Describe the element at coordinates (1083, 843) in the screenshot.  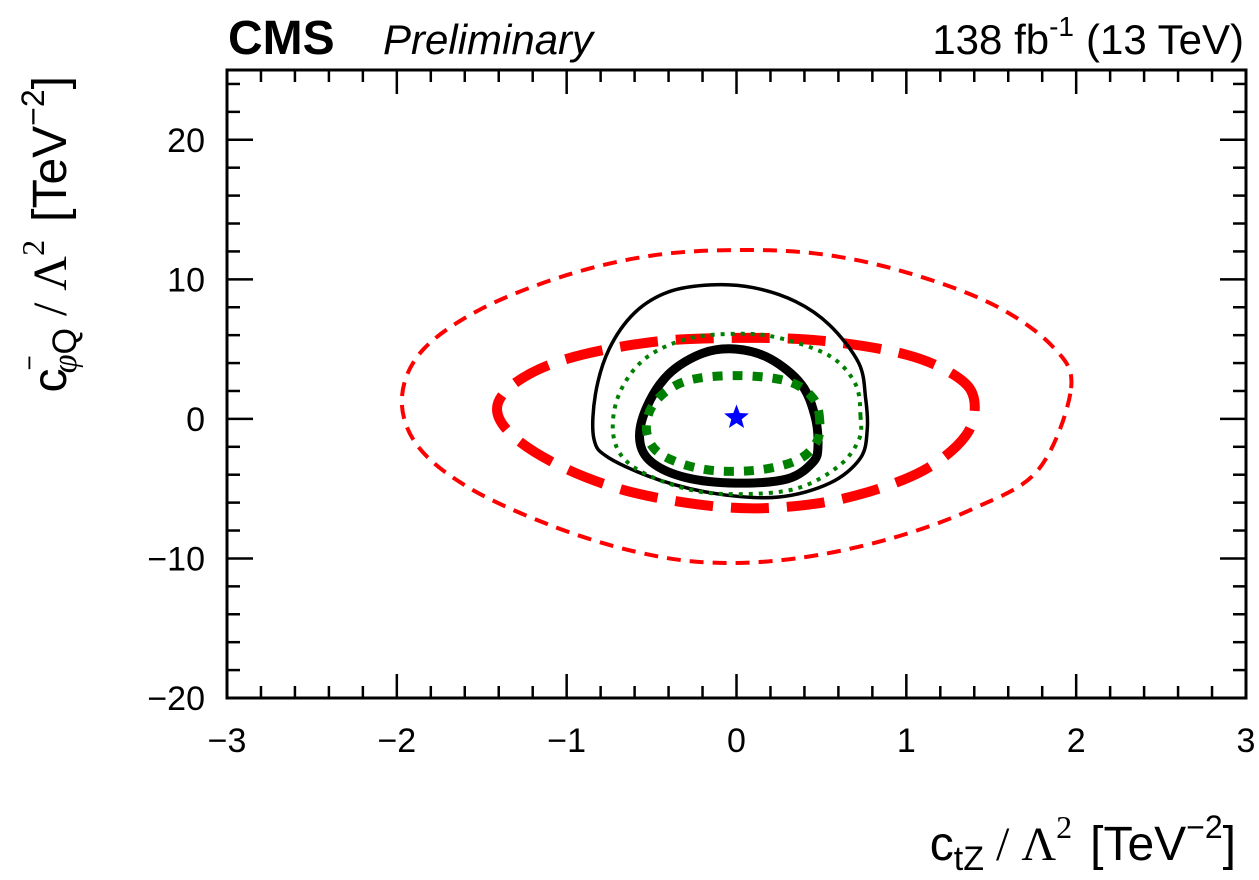
I see `x-axis-label: ctZ / Λ2 [TeV−2]` at that location.